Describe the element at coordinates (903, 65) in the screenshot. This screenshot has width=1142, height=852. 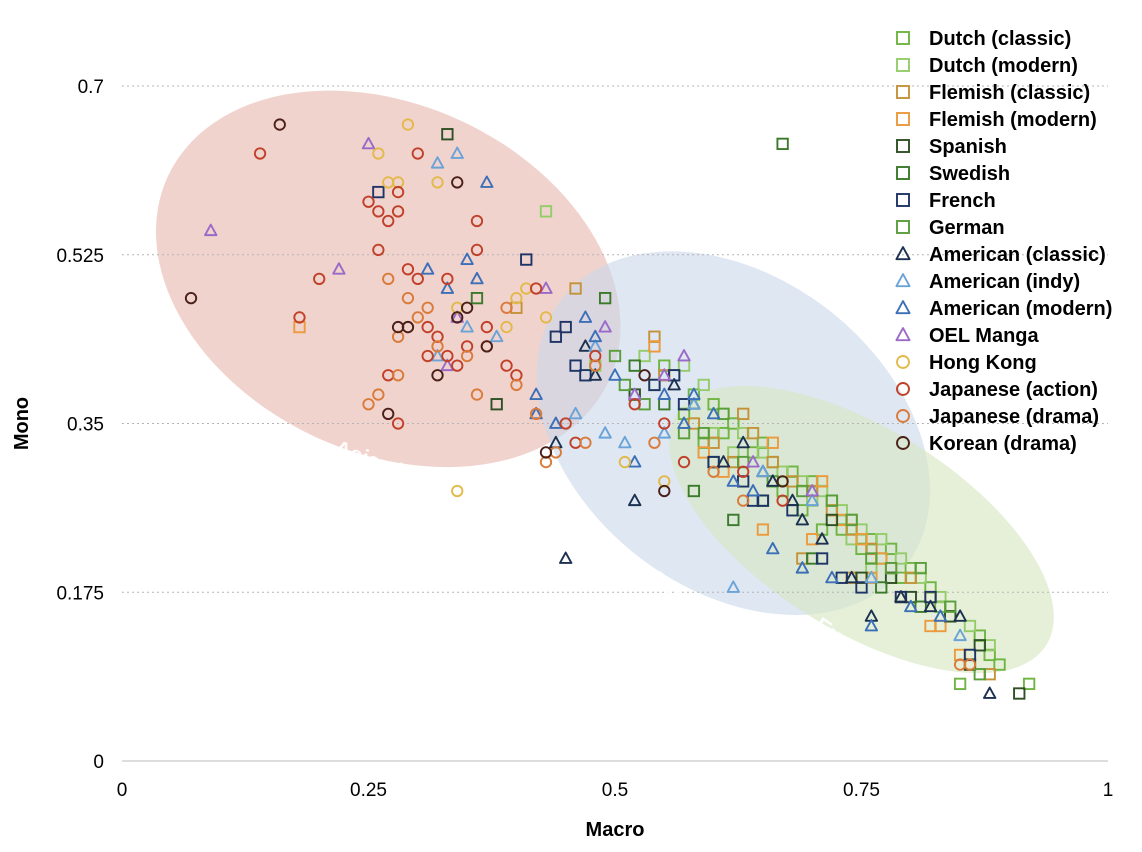
I see `legend-marker-dutch-modern` at that location.